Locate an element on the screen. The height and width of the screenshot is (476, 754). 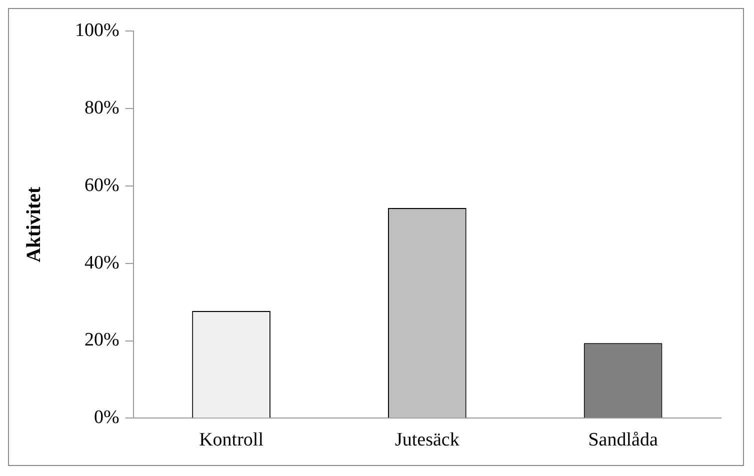
x-tick-label: Jutesäck is located at coordinates (427, 440).